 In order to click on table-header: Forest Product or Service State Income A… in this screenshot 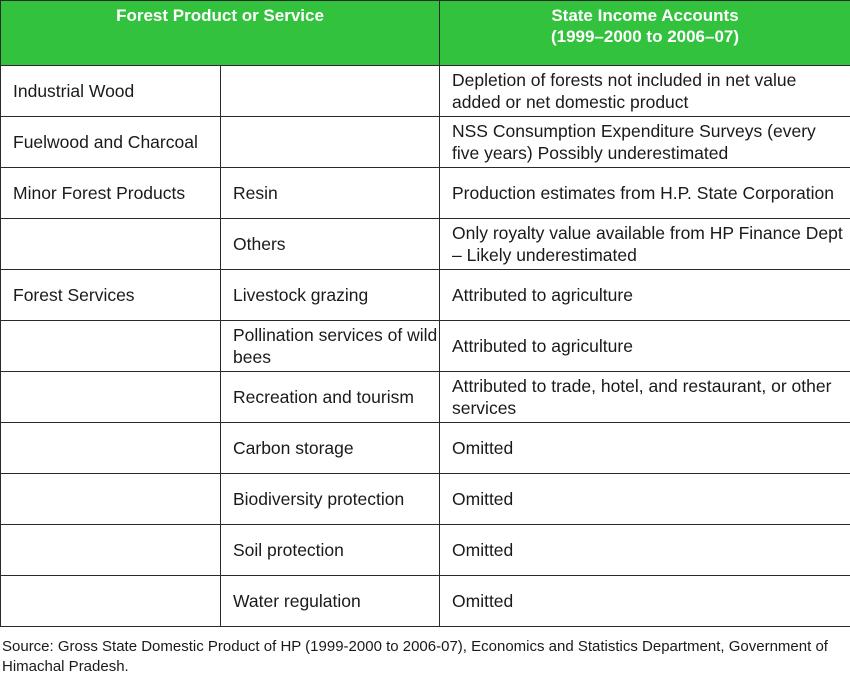, I will do `click(425, 33)`.